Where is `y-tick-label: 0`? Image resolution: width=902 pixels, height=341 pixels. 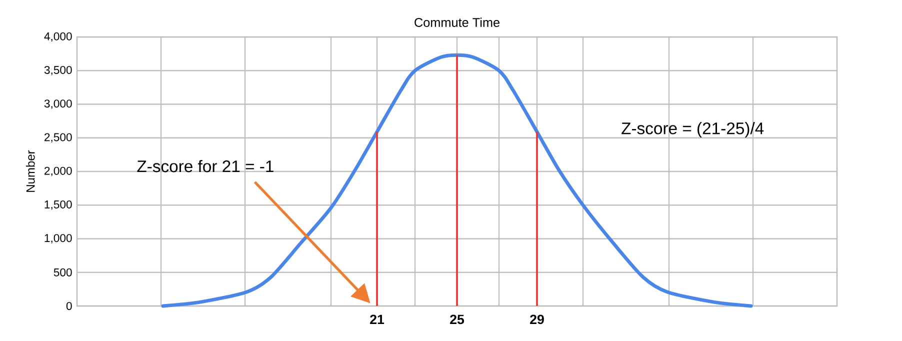
y-tick-label: 0 is located at coordinates (69, 306).